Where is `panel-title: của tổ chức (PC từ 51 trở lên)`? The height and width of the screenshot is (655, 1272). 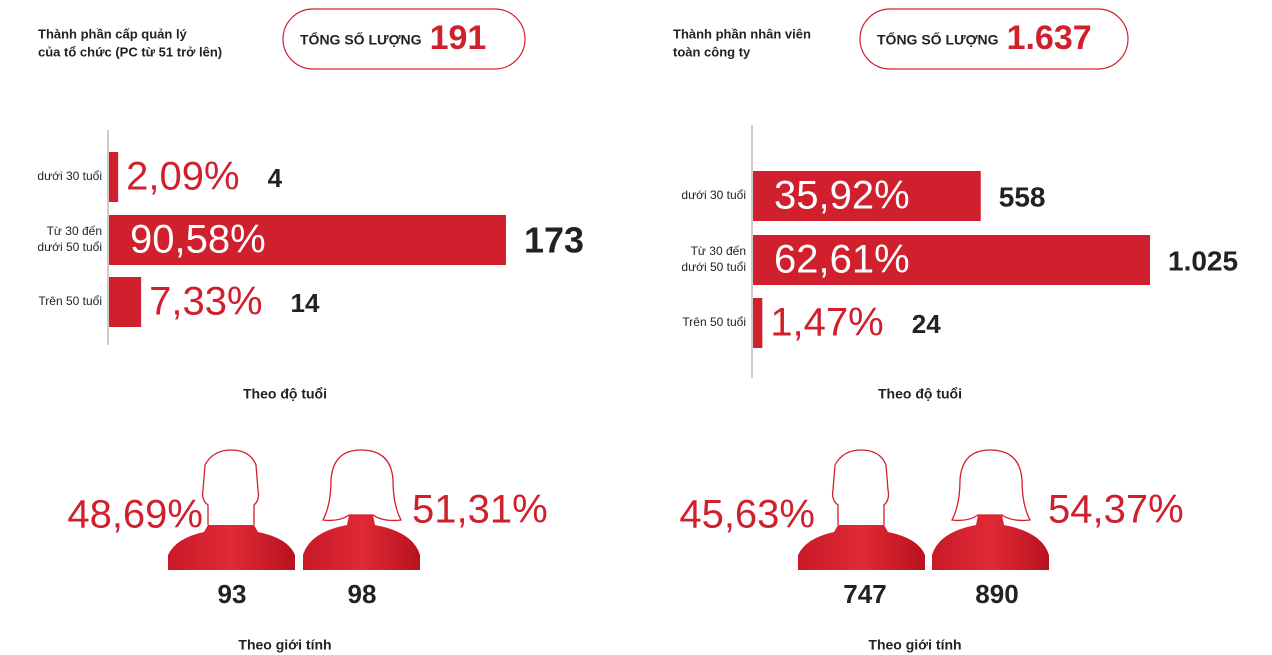 panel-title: của tổ chức (PC từ 51 trở lên) is located at coordinates (130, 51).